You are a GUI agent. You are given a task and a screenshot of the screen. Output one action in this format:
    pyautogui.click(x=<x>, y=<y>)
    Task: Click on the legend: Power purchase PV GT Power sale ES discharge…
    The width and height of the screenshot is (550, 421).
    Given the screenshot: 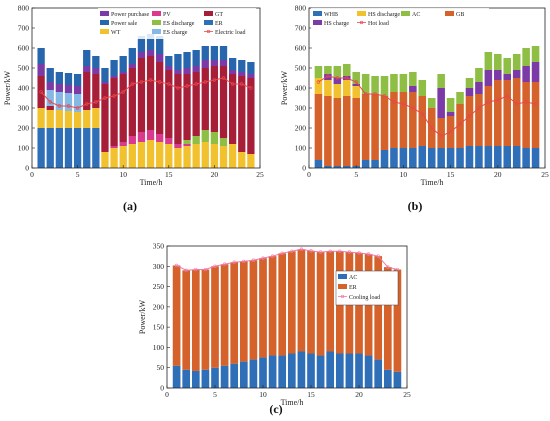 What is the action you would take?
    pyautogui.click(x=177, y=23)
    